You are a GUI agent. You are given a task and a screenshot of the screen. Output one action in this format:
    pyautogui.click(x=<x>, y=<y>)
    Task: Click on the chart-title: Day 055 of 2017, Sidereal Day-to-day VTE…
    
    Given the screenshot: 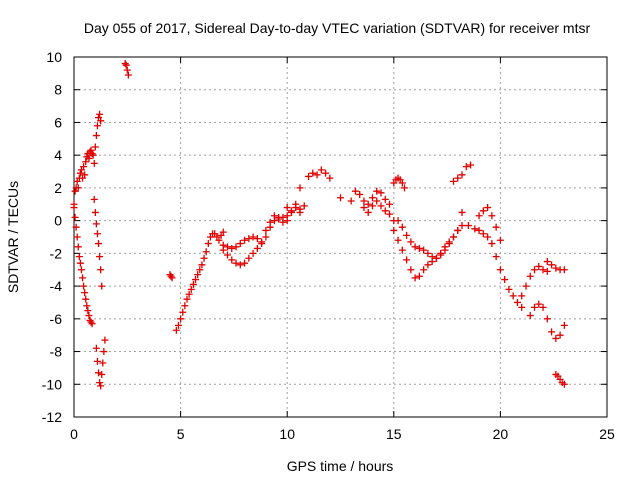 What is the action you would take?
    pyautogui.click(x=337, y=28)
    